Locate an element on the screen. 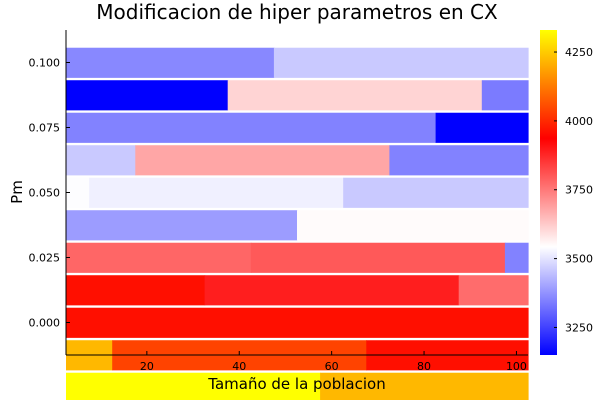 This screenshot has height=400, width=600. x-axis-label: Tamaño de la poblacion is located at coordinates (296, 384).